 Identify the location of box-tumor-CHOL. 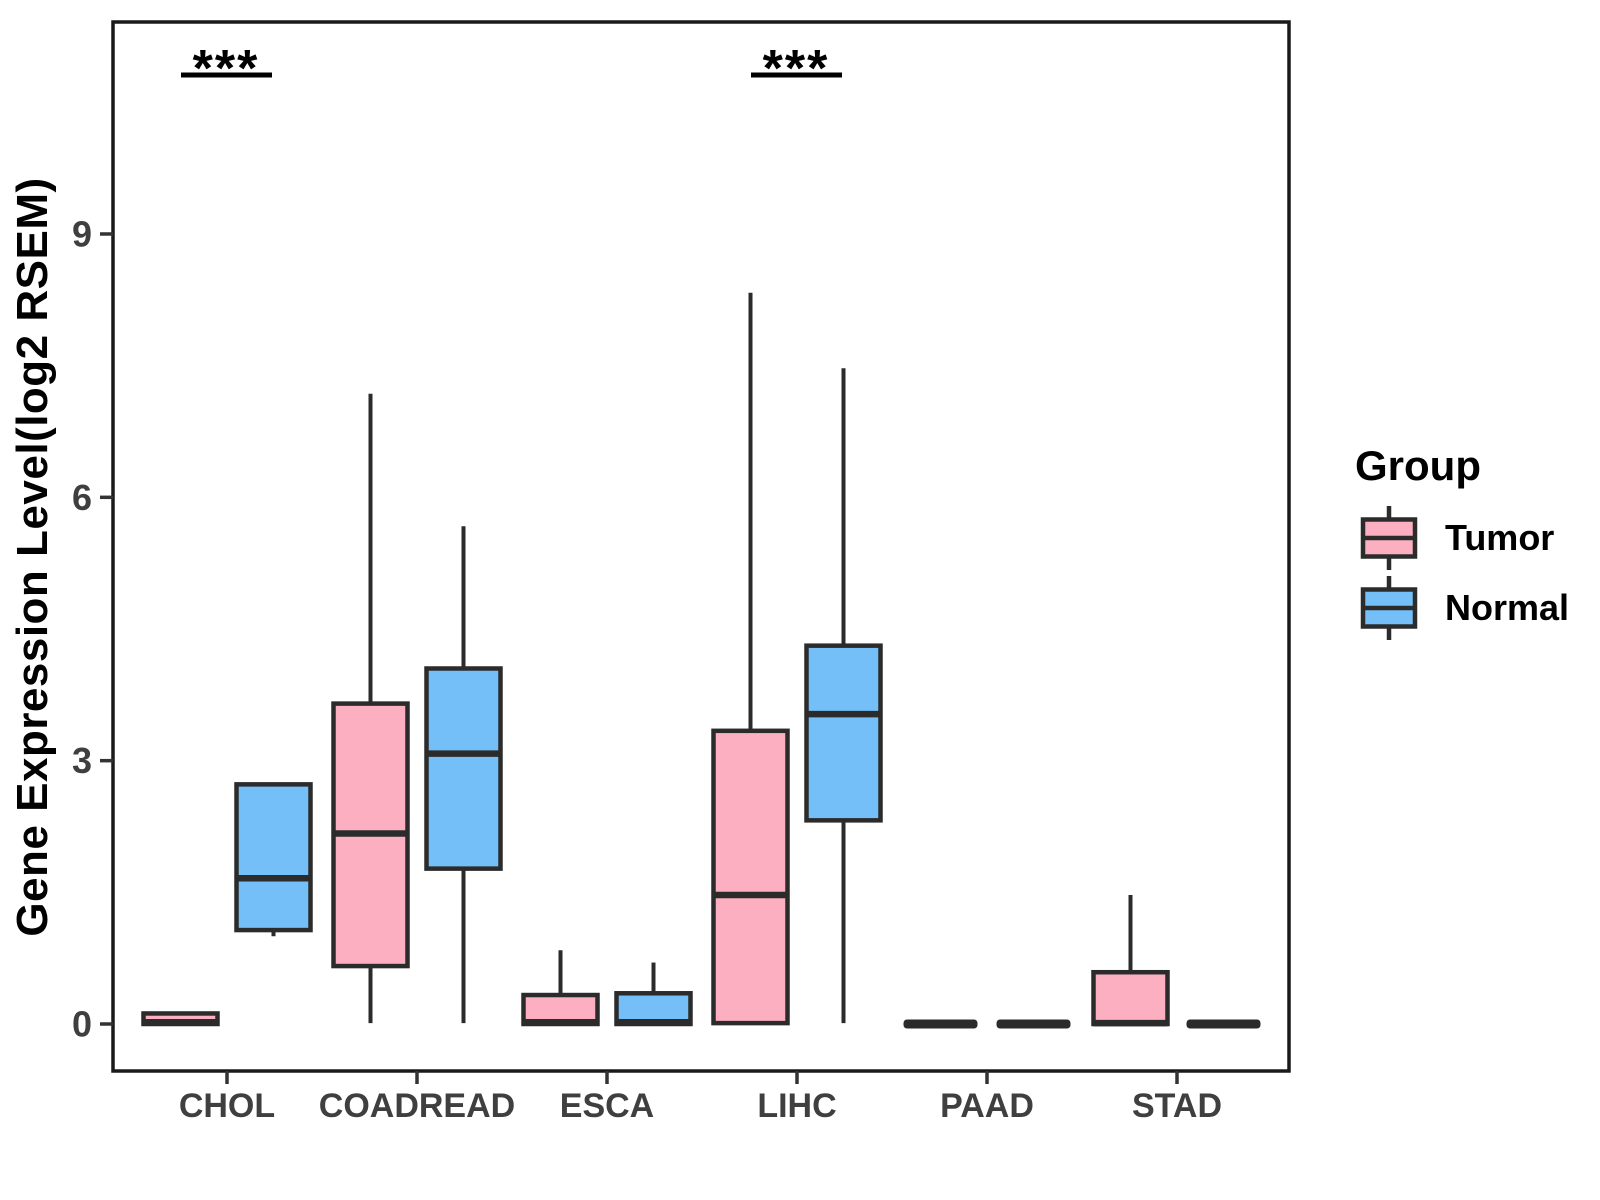
(180, 1019).